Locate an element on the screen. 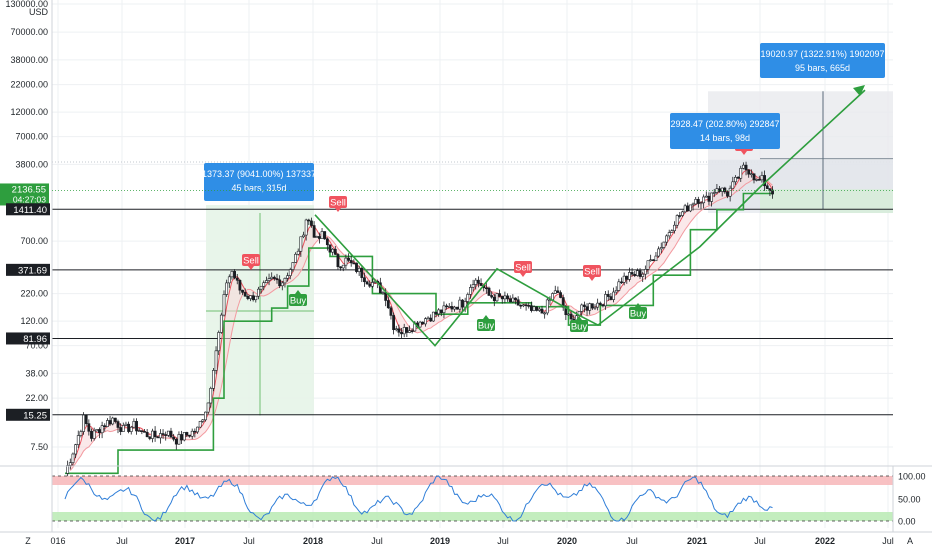 The width and height of the screenshot is (932, 555). y-tick-label: 7000.00 is located at coordinates (31, 137).